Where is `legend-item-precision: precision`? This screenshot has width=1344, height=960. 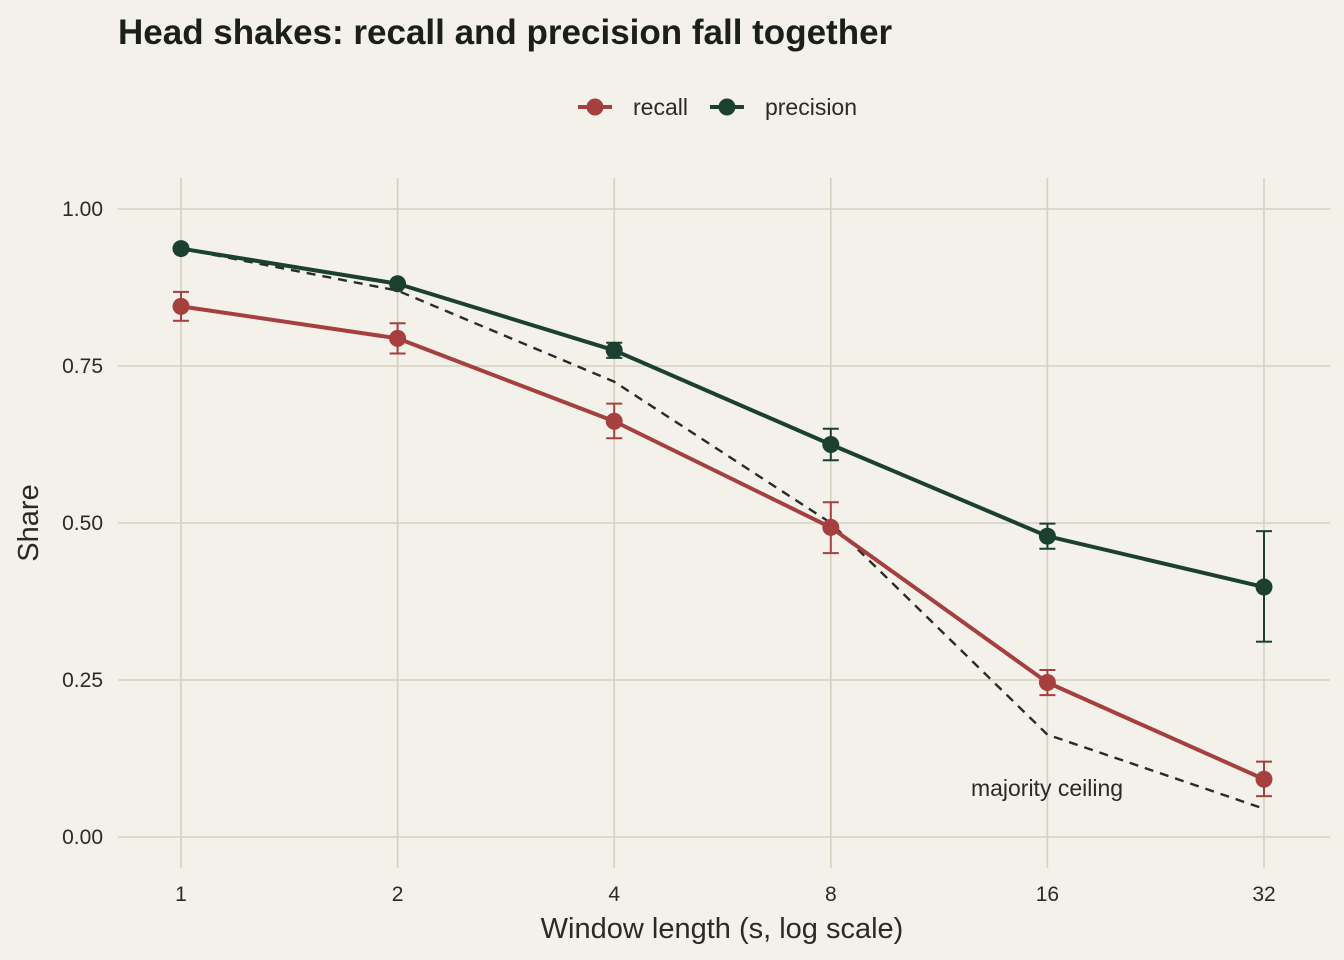
legend-item-precision: precision is located at coordinates (783, 107).